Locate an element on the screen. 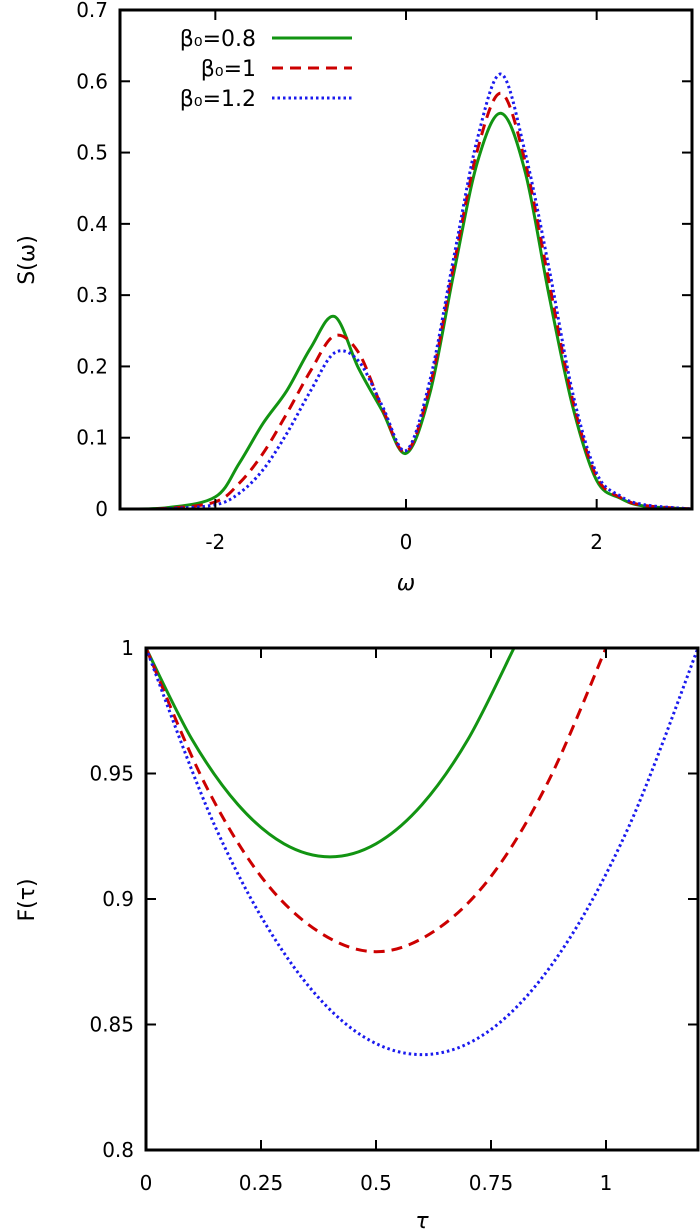 The image size is (700, 1232). x-tick-label: 2 is located at coordinates (596, 542).